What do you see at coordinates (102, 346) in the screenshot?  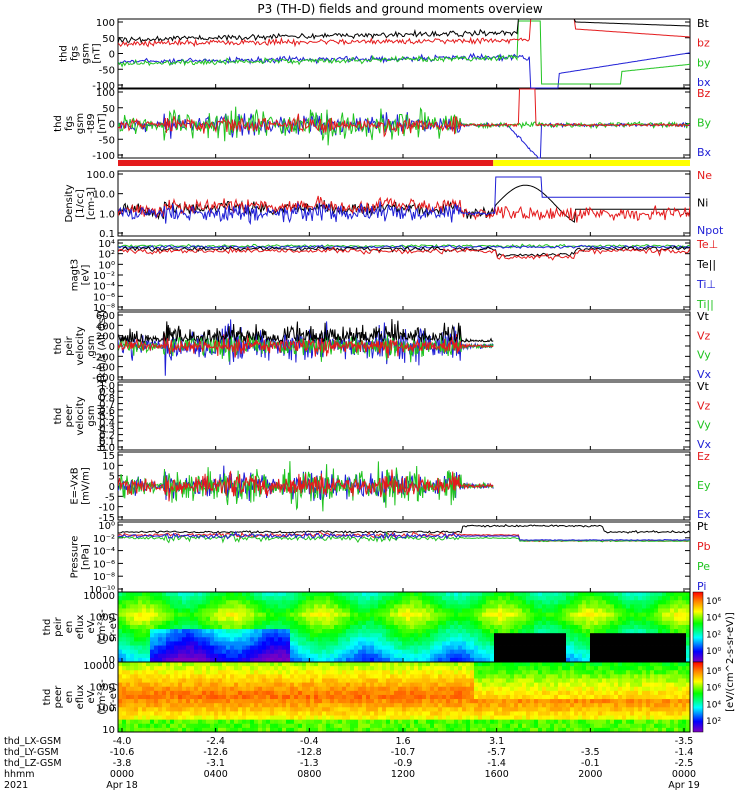 I see `ylabel-line: [km/s (All Qs)]` at bounding box center [102, 346].